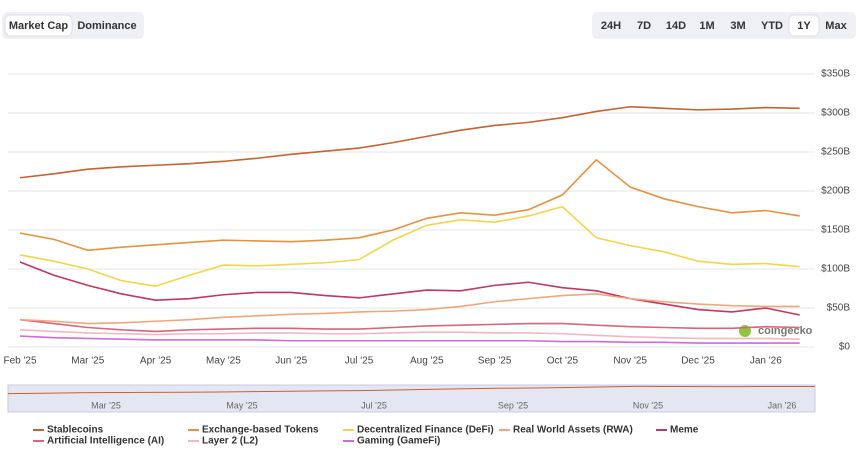 The width and height of the screenshot is (860, 453). Describe the element at coordinates (156, 361) in the screenshot. I see `x-tick-label: Apr '25` at that location.